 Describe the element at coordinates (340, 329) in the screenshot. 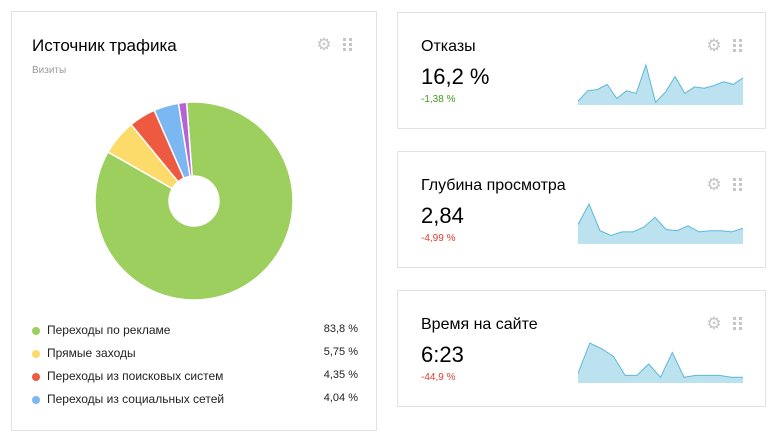

I see `legend-value: 83,8 %` at that location.